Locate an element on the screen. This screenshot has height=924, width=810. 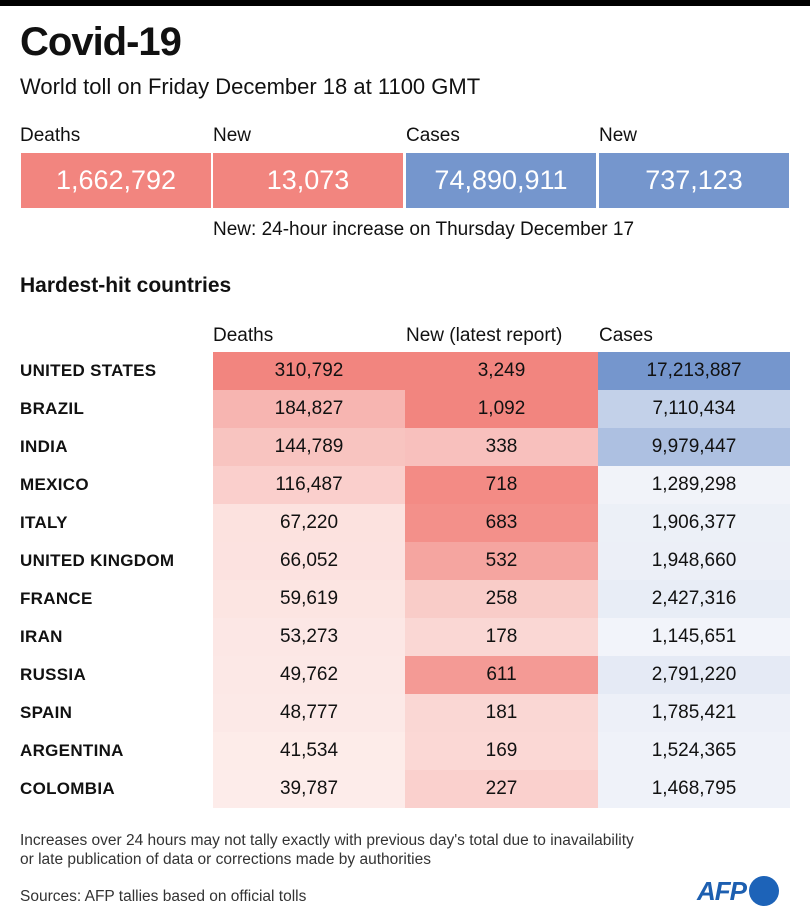
deaths-cell: 66,052 is located at coordinates (309, 561).